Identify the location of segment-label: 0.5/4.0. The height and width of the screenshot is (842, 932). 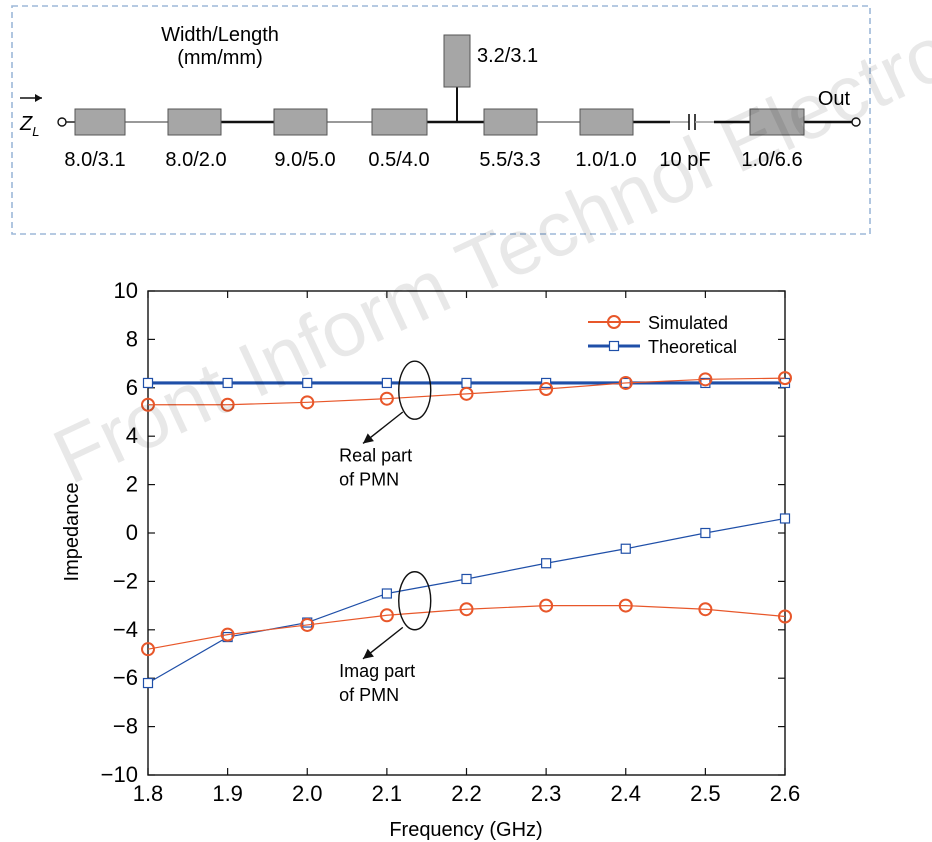
(398, 160).